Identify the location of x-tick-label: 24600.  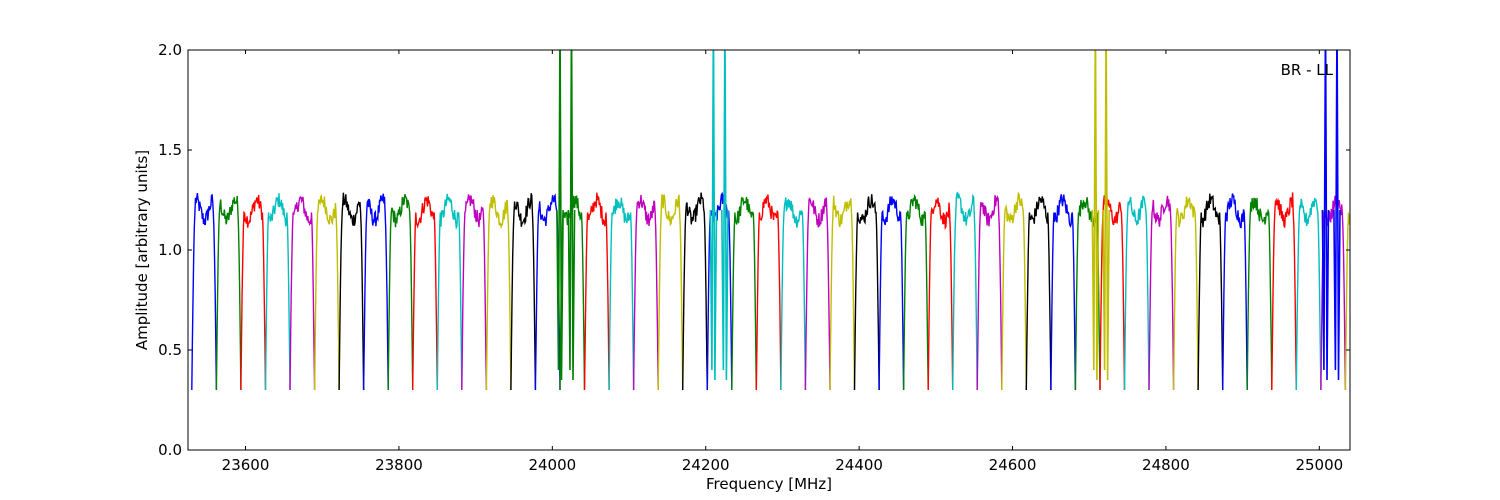
(1013, 465).